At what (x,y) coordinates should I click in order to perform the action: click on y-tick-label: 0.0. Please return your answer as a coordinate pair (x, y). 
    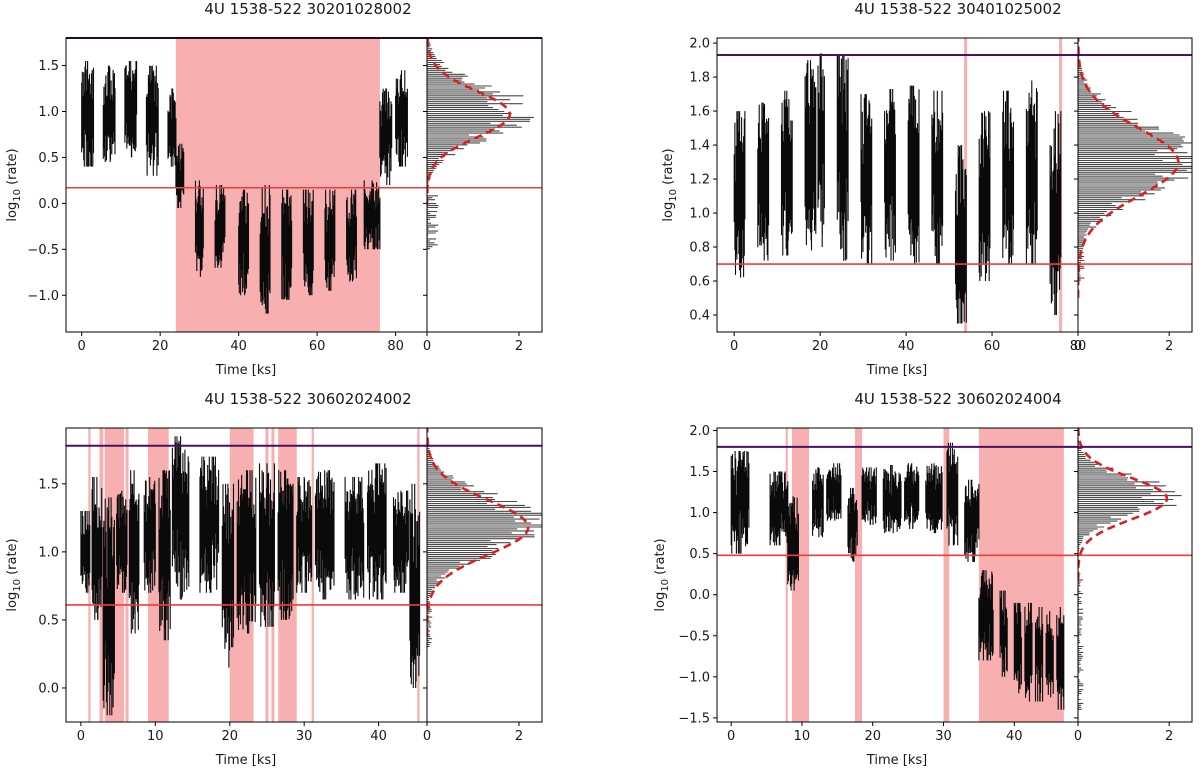
    Looking at the image, I should click on (48, 688).